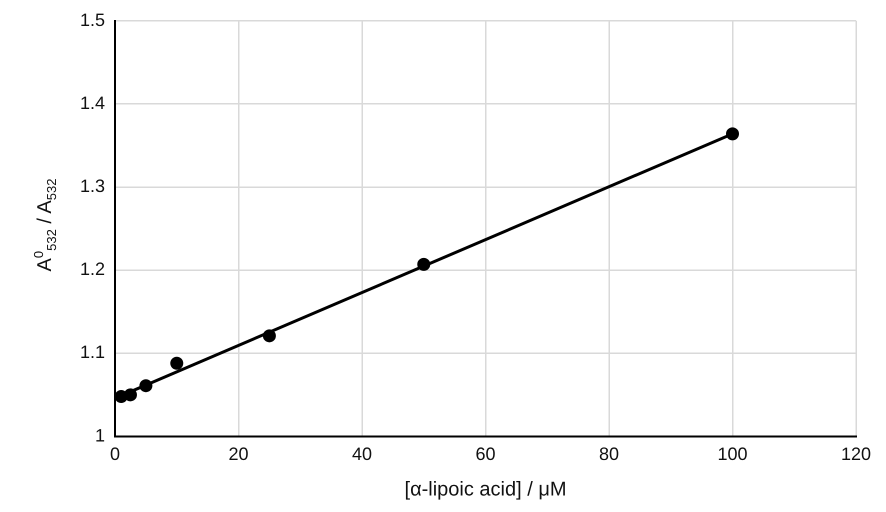  What do you see at coordinates (485, 489) in the screenshot?
I see `x-axis-title: [α-lipoic acid] / μM` at bounding box center [485, 489].